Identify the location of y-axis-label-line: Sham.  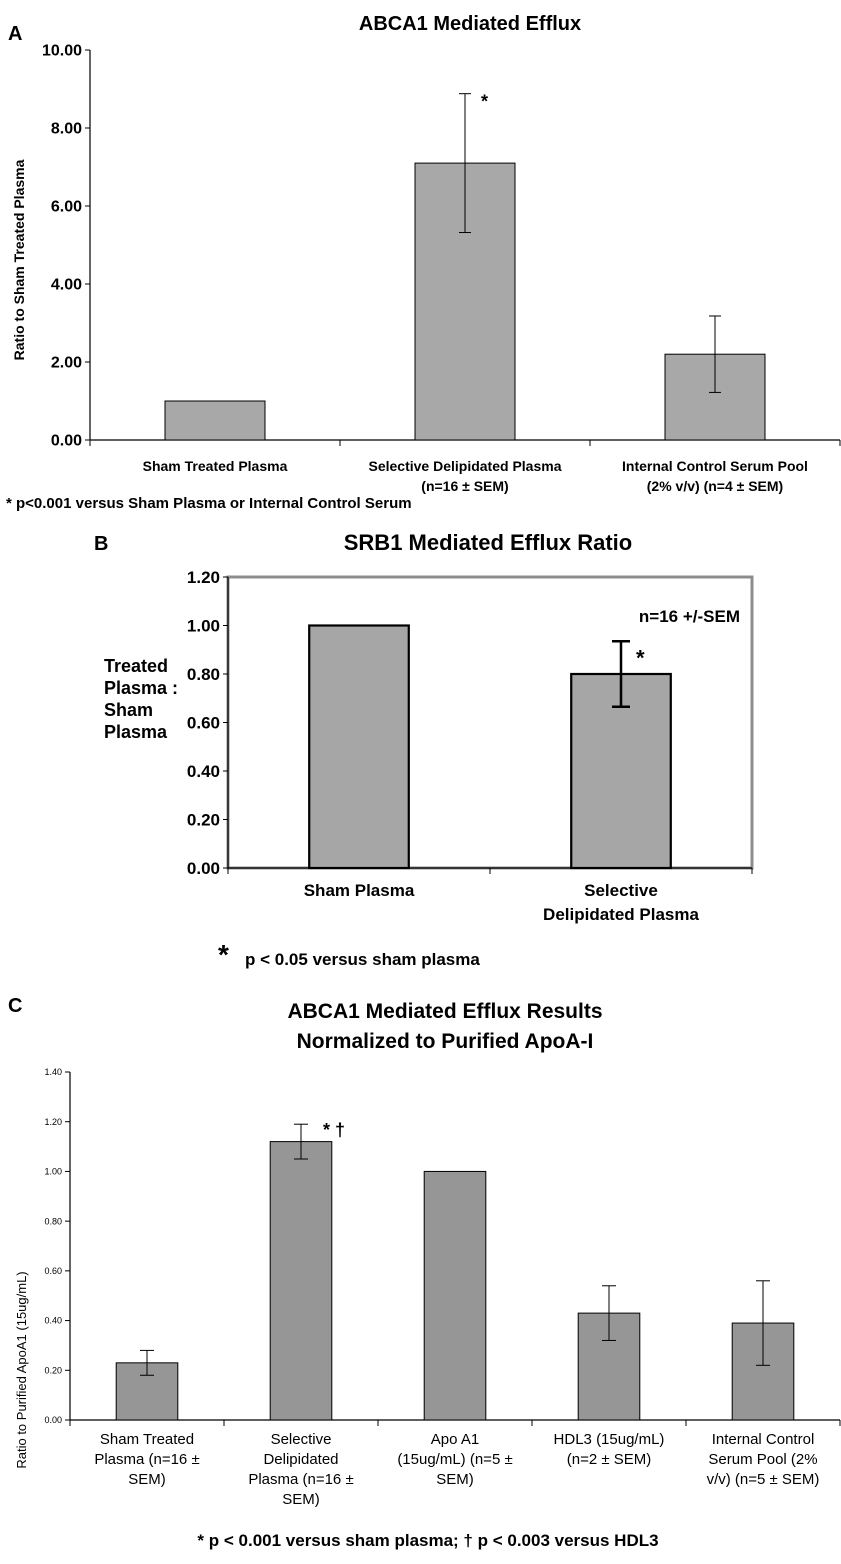
(128, 710).